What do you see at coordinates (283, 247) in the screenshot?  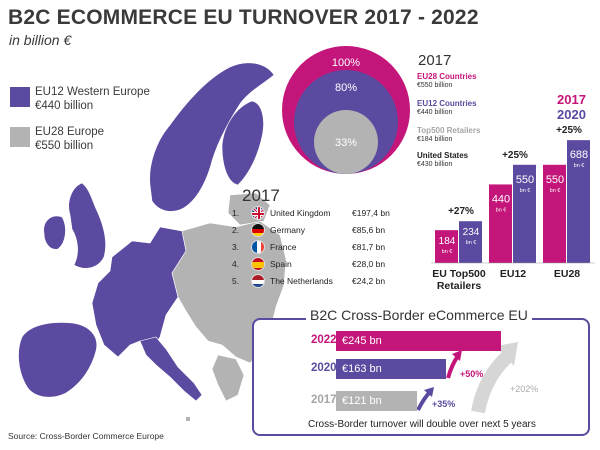 I see `ranking-country: France` at bounding box center [283, 247].